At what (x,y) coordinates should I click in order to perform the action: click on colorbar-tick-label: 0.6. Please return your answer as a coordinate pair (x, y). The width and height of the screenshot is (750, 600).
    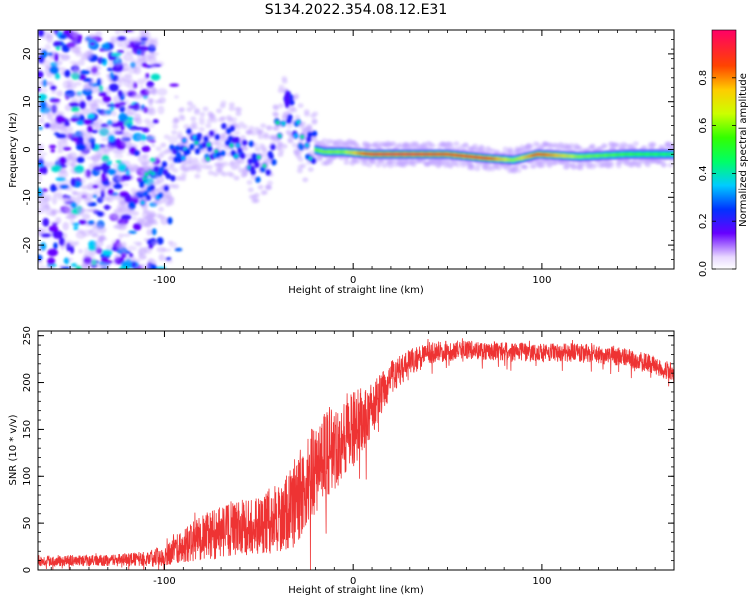
    Looking at the image, I should click on (703, 126).